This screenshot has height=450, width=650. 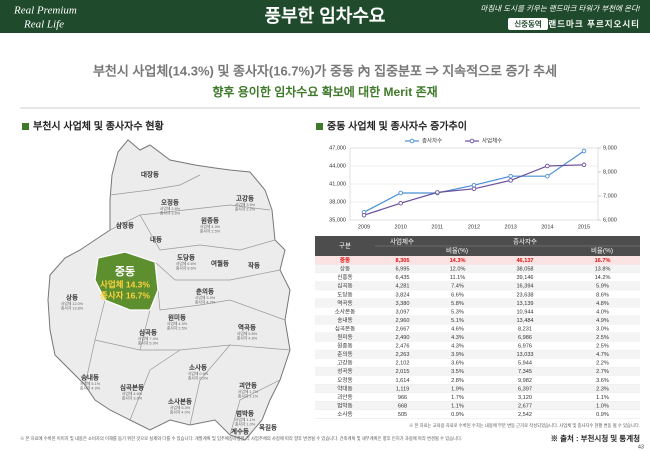 I want to click on table-cell: 심곡동, so click(x=344, y=286).